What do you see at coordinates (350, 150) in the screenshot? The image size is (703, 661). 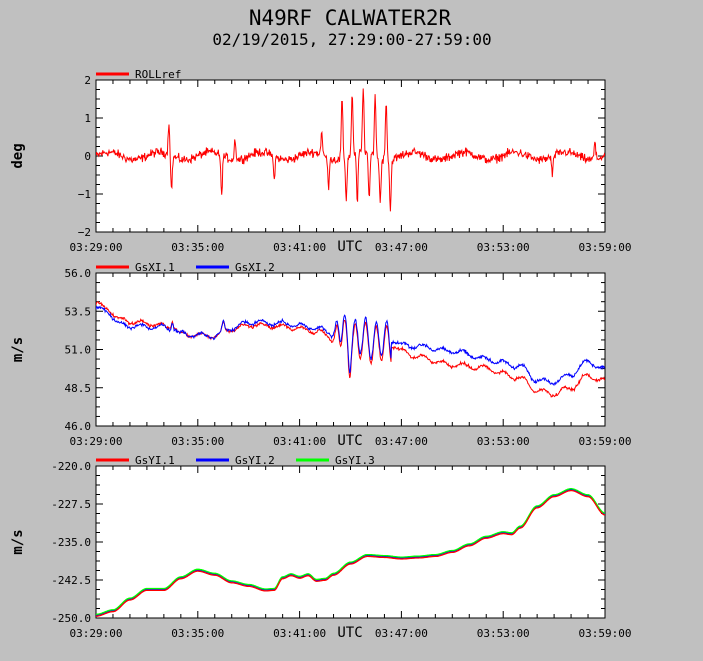 I see `series-line-ROLLref` at bounding box center [350, 150].